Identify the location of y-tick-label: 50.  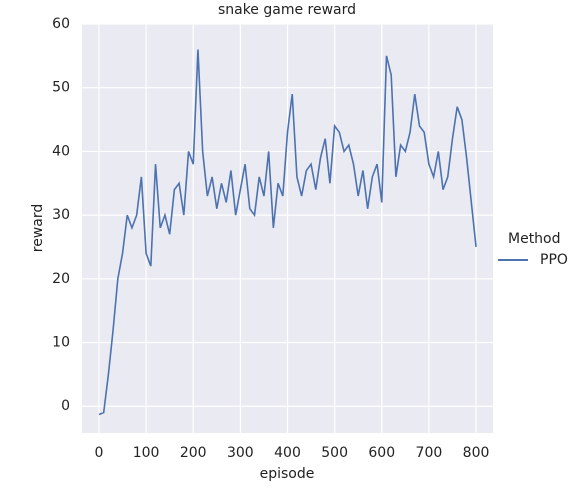
(61, 88).